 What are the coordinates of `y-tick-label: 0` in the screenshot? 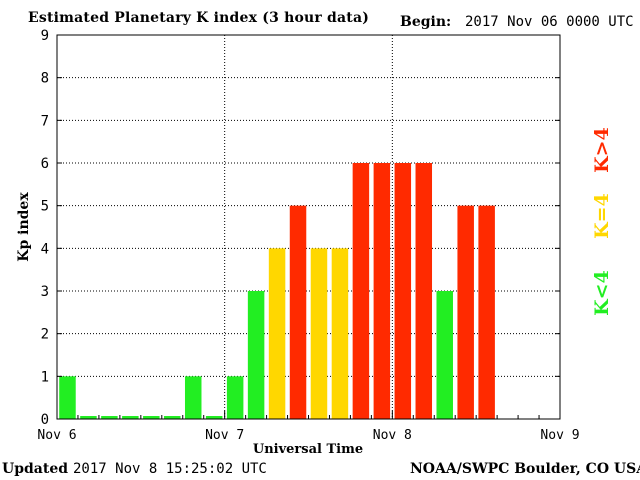 It's located at (45, 420).